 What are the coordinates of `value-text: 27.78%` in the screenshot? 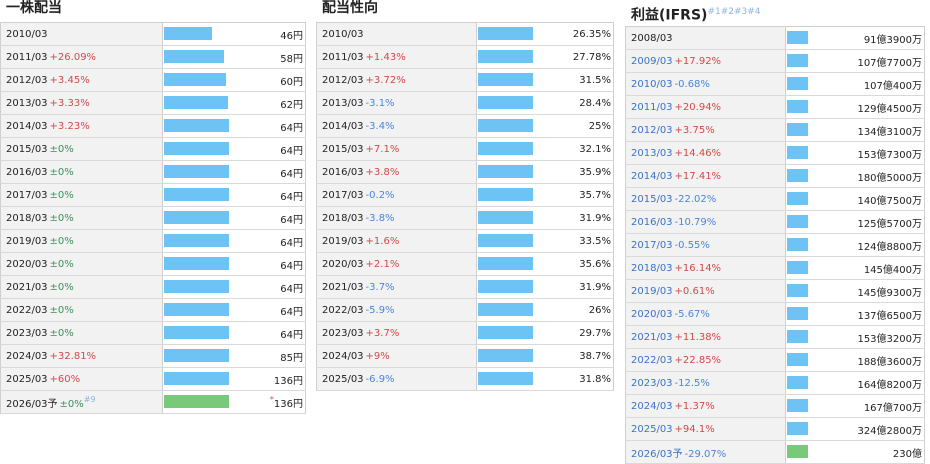 It's located at (591, 57).